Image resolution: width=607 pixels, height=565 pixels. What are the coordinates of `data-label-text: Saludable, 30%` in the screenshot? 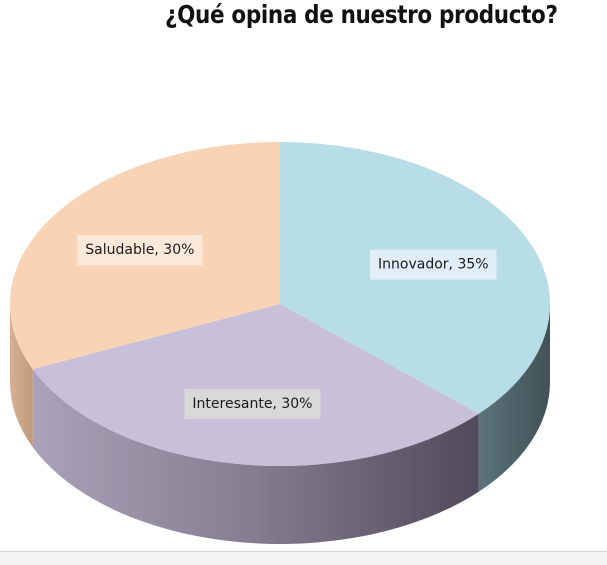 It's located at (139, 250).